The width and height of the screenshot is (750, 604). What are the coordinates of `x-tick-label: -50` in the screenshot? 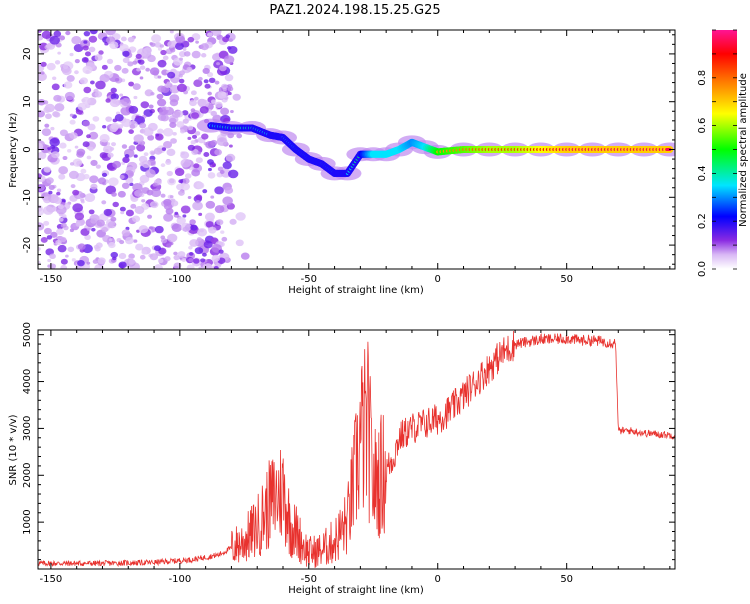 It's located at (309, 579).